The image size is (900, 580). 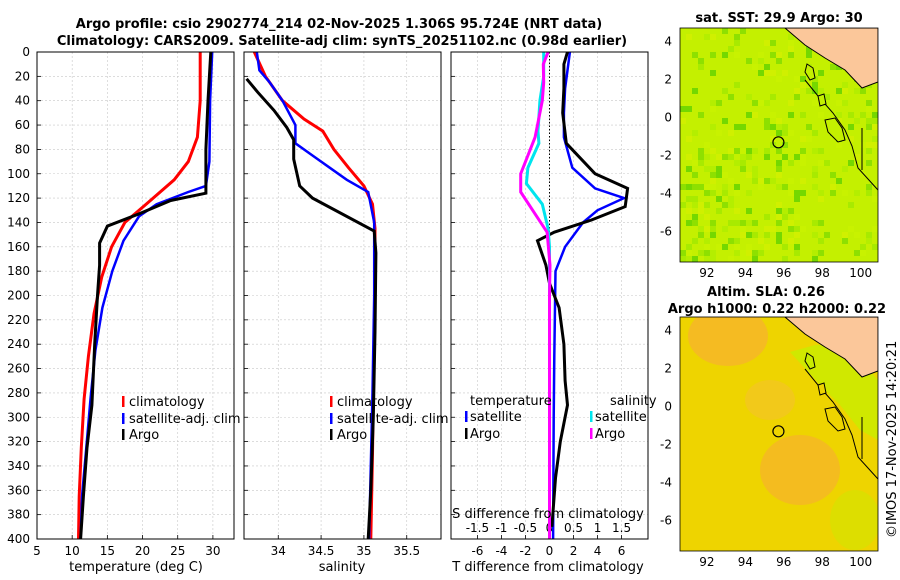 I want to click on x-tick-label: 34.5, so click(x=321, y=551).